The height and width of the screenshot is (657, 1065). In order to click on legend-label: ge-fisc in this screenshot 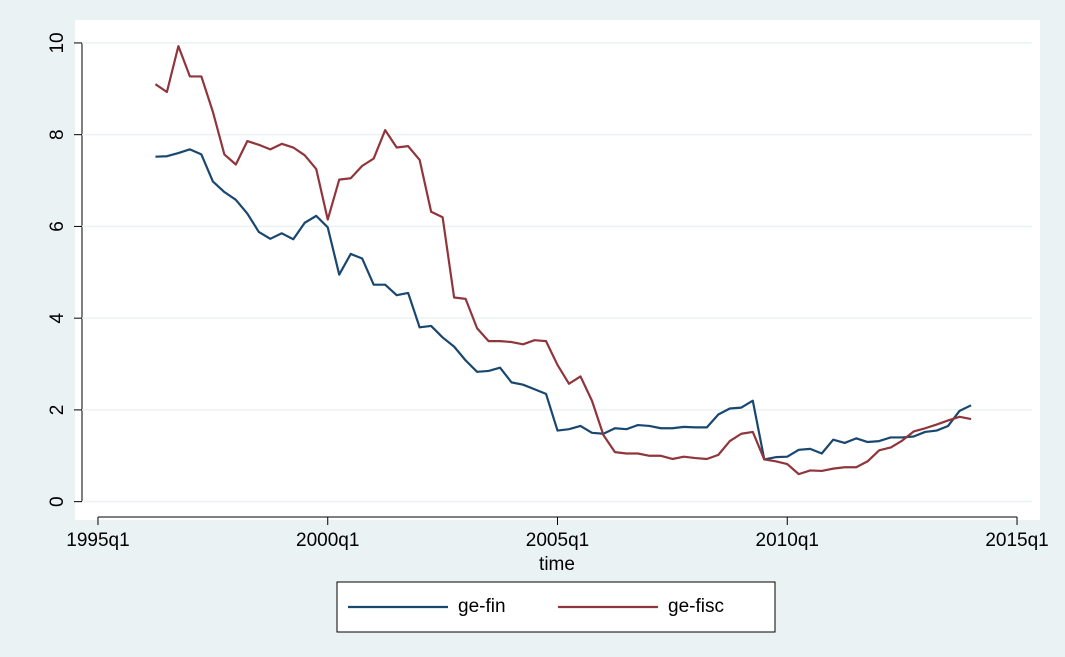, I will do `click(696, 606)`.